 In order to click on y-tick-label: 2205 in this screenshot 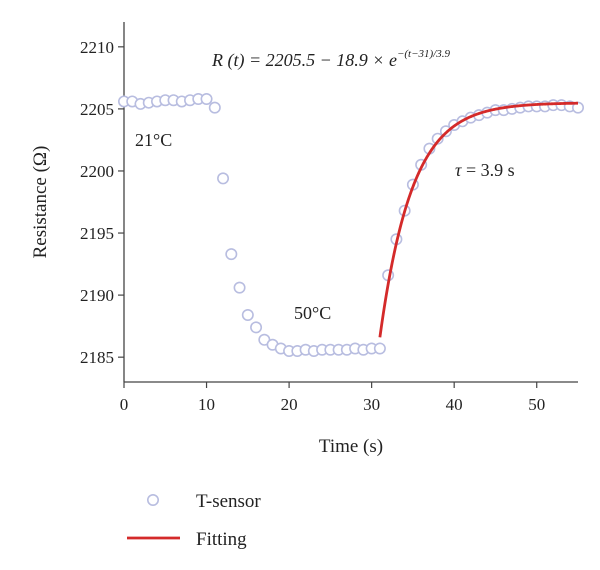, I will do `click(97, 109)`.